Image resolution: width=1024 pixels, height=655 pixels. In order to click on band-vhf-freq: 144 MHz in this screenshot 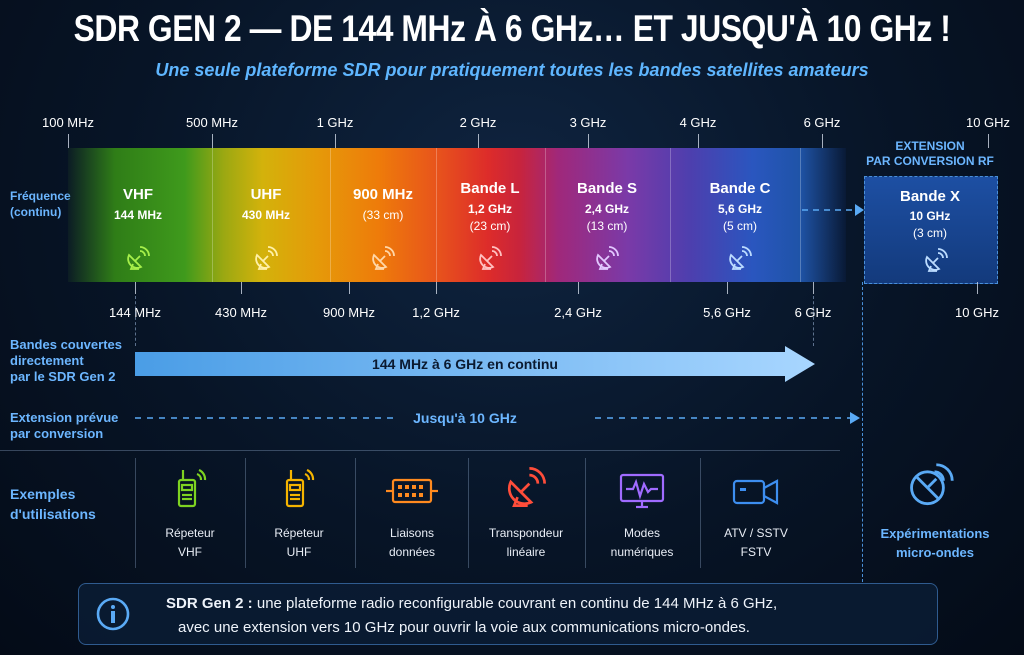, I will do `click(138, 215)`.